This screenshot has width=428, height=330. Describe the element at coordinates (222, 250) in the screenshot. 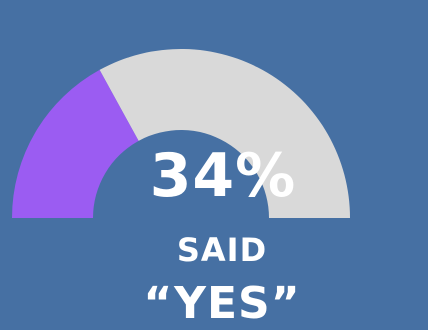

I see `caption-said: SAID` at that location.